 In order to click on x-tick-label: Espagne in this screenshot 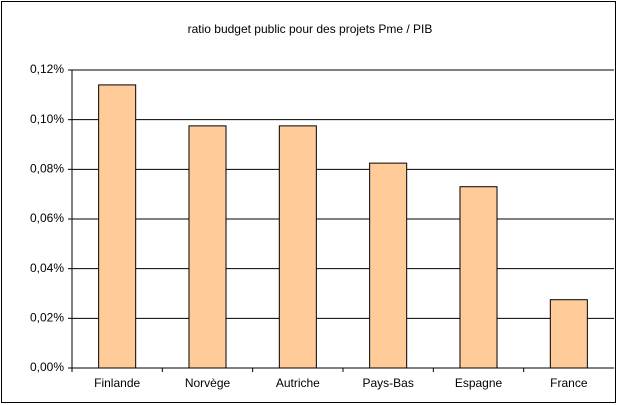, I will do `click(479, 383)`.